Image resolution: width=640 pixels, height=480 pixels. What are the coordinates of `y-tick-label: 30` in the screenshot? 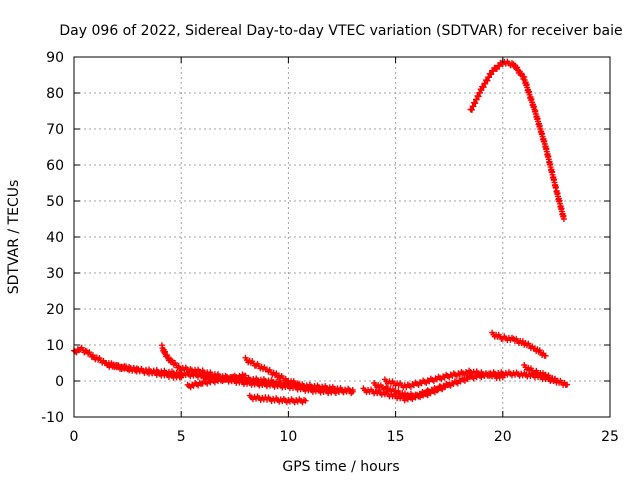 It's located at (55, 274).